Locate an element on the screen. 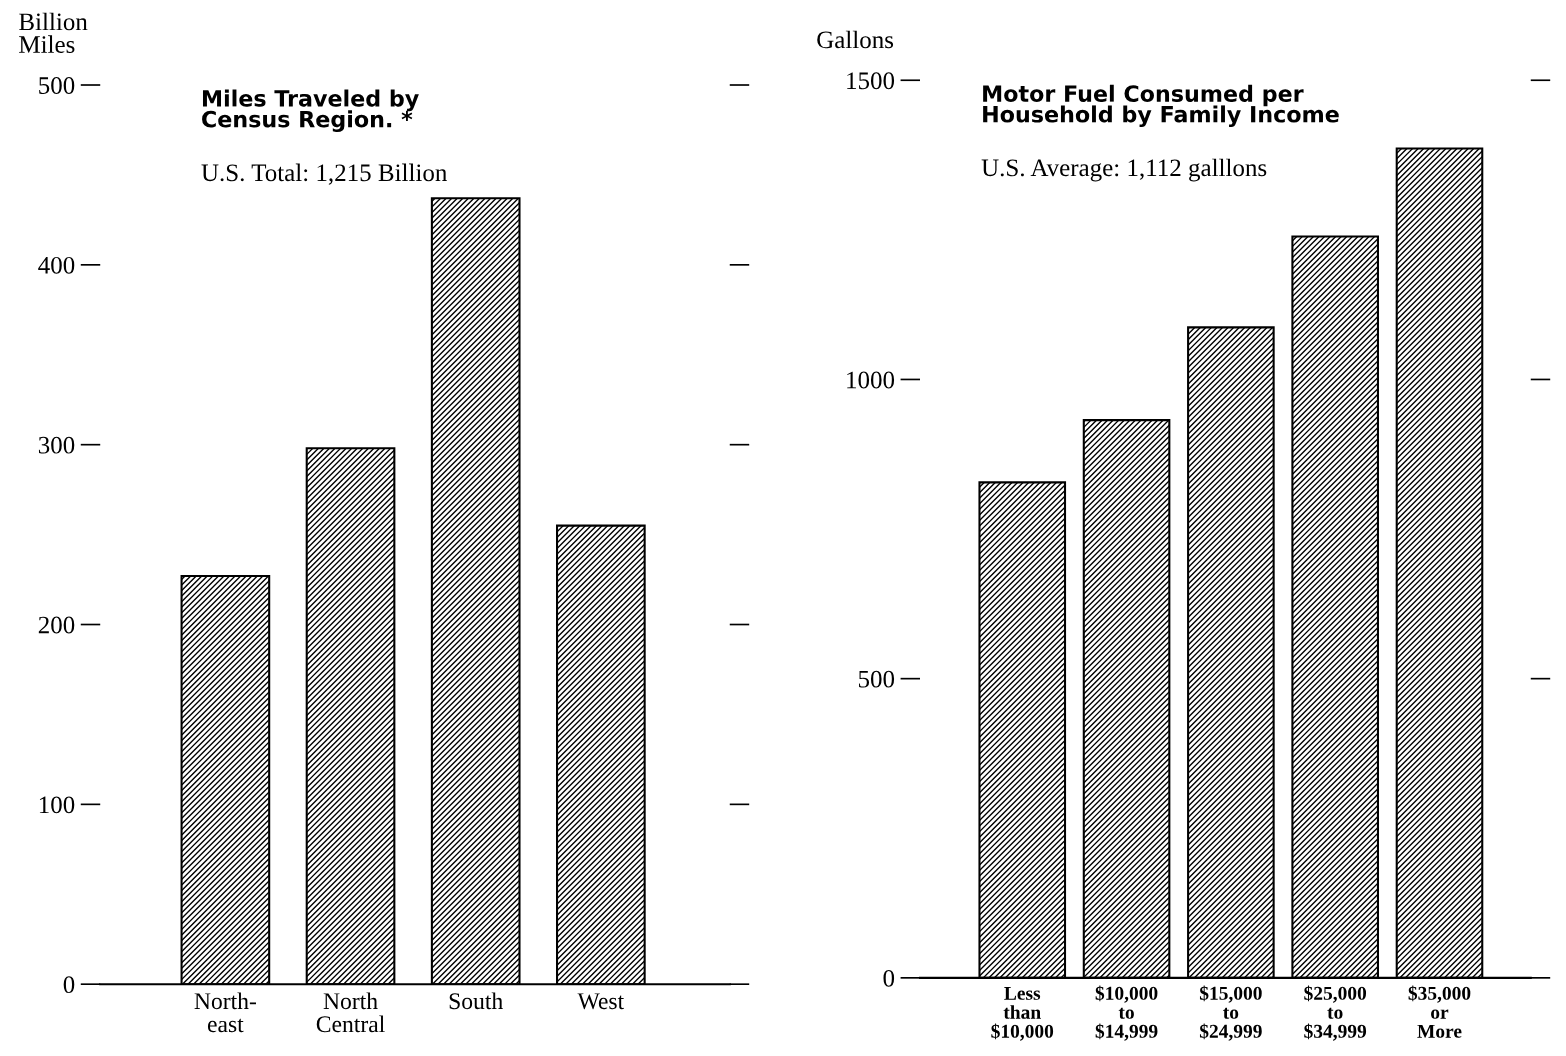  x-tick-label: $15,000 to $24,999 is located at coordinates (1230, 1013).